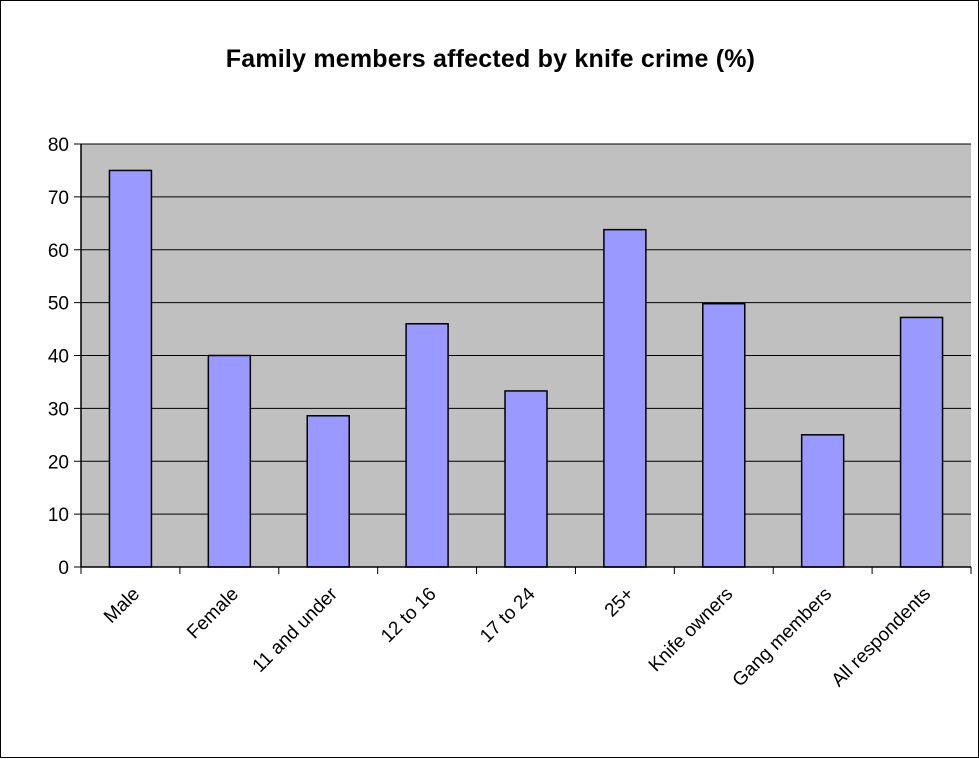 This screenshot has height=759, width=979. I want to click on y-tick-label: 40, so click(58, 357).